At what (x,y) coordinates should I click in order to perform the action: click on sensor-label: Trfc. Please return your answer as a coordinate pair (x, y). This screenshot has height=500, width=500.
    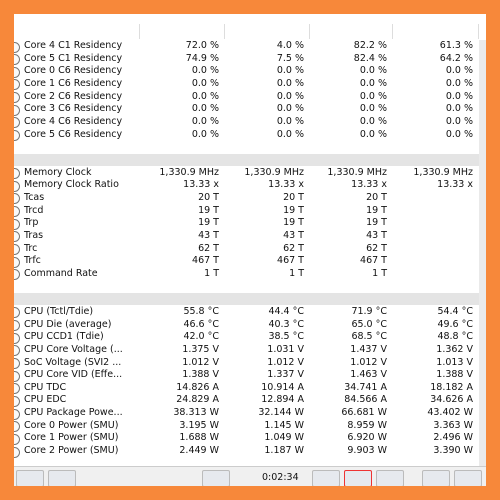
    Looking at the image, I should click on (32, 261).